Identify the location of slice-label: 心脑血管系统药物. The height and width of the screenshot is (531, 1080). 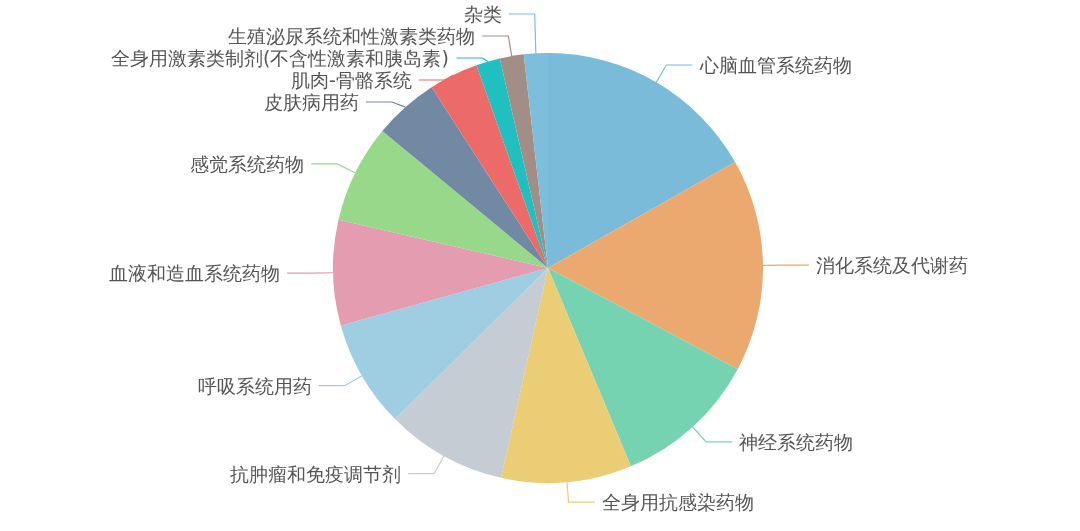
(775, 65).